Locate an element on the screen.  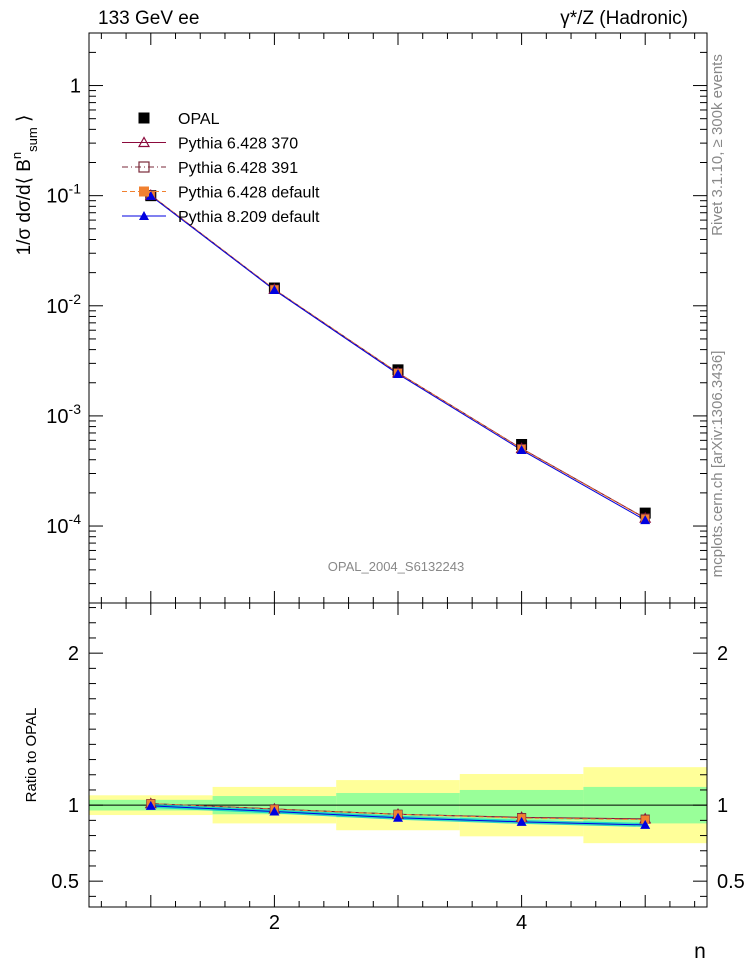
y-tick-label: 10⁻³ is located at coordinates (63, 414).